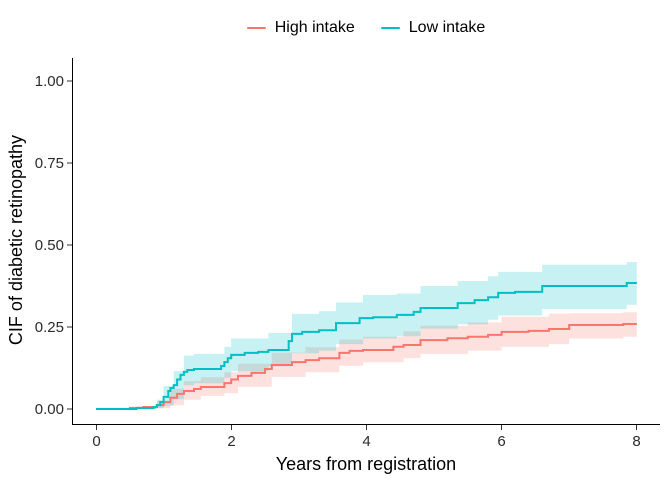 This screenshot has height=480, width=672. I want to click on x-axis-title: Years from registration, so click(366, 464).